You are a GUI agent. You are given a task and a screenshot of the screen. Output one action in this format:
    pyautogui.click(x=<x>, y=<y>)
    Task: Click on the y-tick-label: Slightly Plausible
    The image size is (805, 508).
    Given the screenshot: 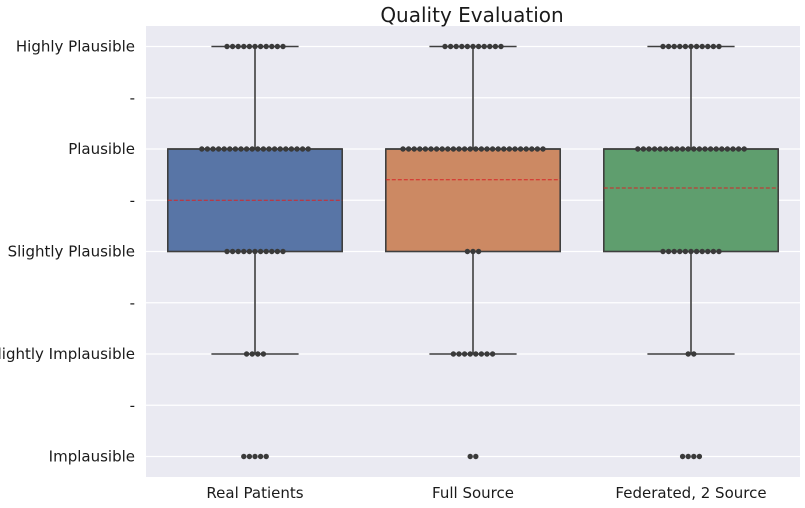 What is the action you would take?
    pyautogui.click(x=71, y=252)
    